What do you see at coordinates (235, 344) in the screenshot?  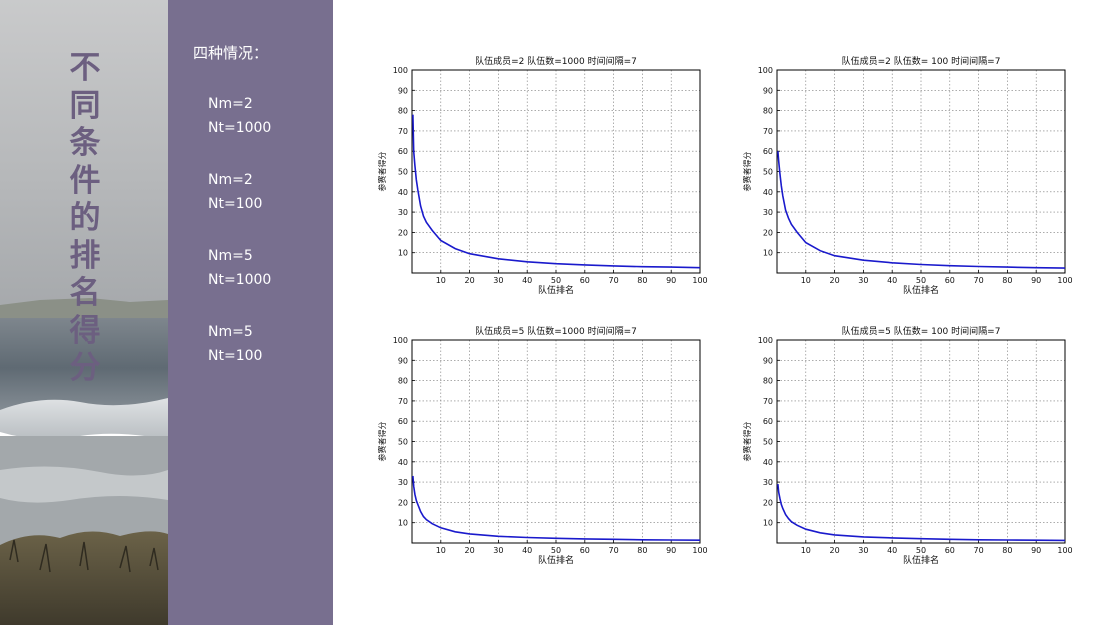 I see `case-item: Nm=5 Nt=100` at bounding box center [235, 344].